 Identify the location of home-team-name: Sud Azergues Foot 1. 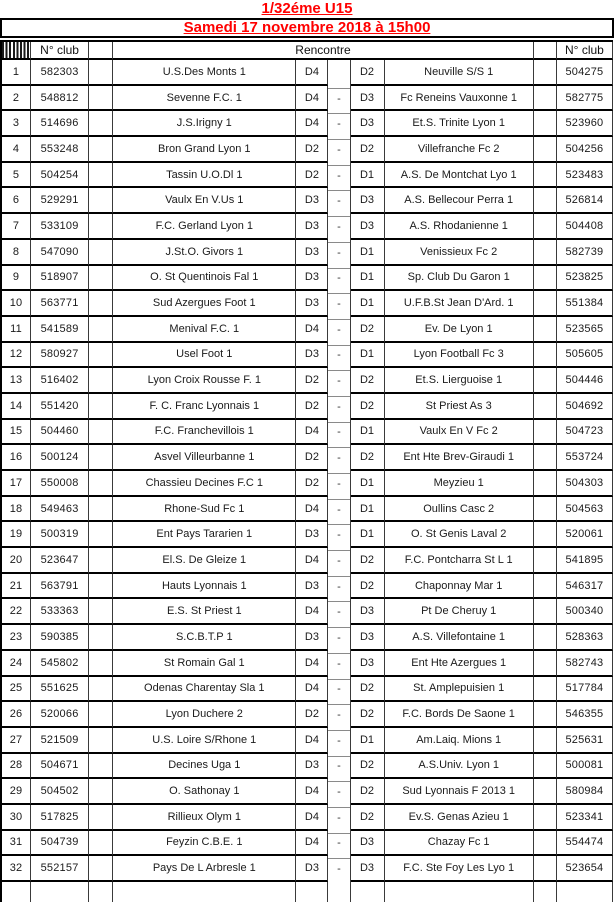
(205, 304).